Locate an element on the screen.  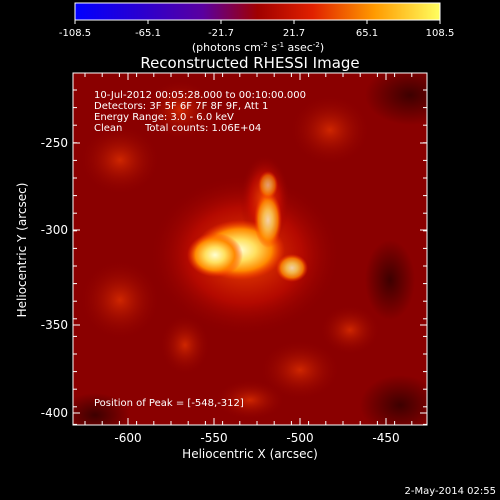
colorbar-tick-label: -108.5 is located at coordinates (75, 33).